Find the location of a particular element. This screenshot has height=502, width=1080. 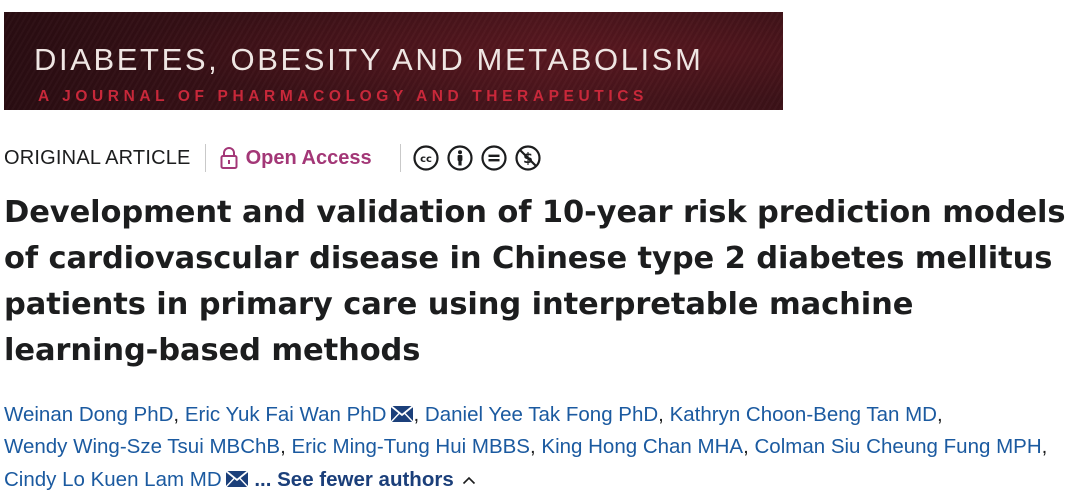

license-icons: cc $ is located at coordinates (476, 158).